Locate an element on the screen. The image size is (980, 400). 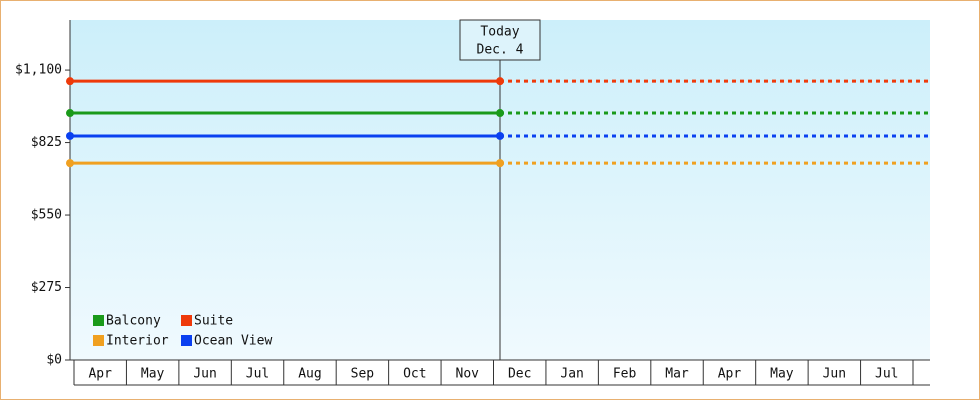
today-box is located at coordinates (500, 40).